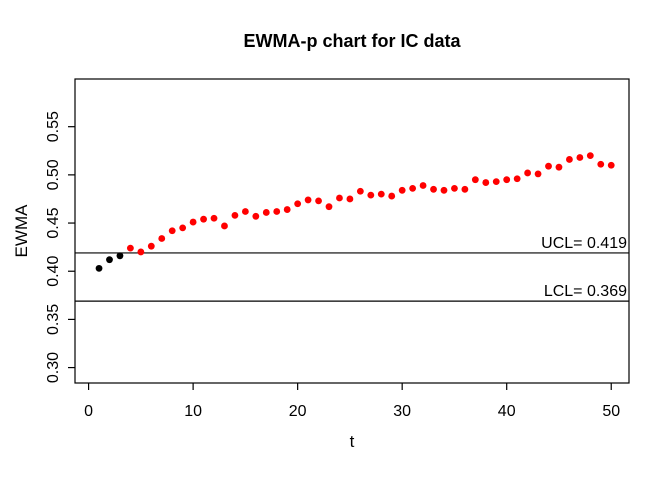 The image size is (672, 480). What do you see at coordinates (53, 271) in the screenshot?
I see `y-tick-label: 0.40` at bounding box center [53, 271].